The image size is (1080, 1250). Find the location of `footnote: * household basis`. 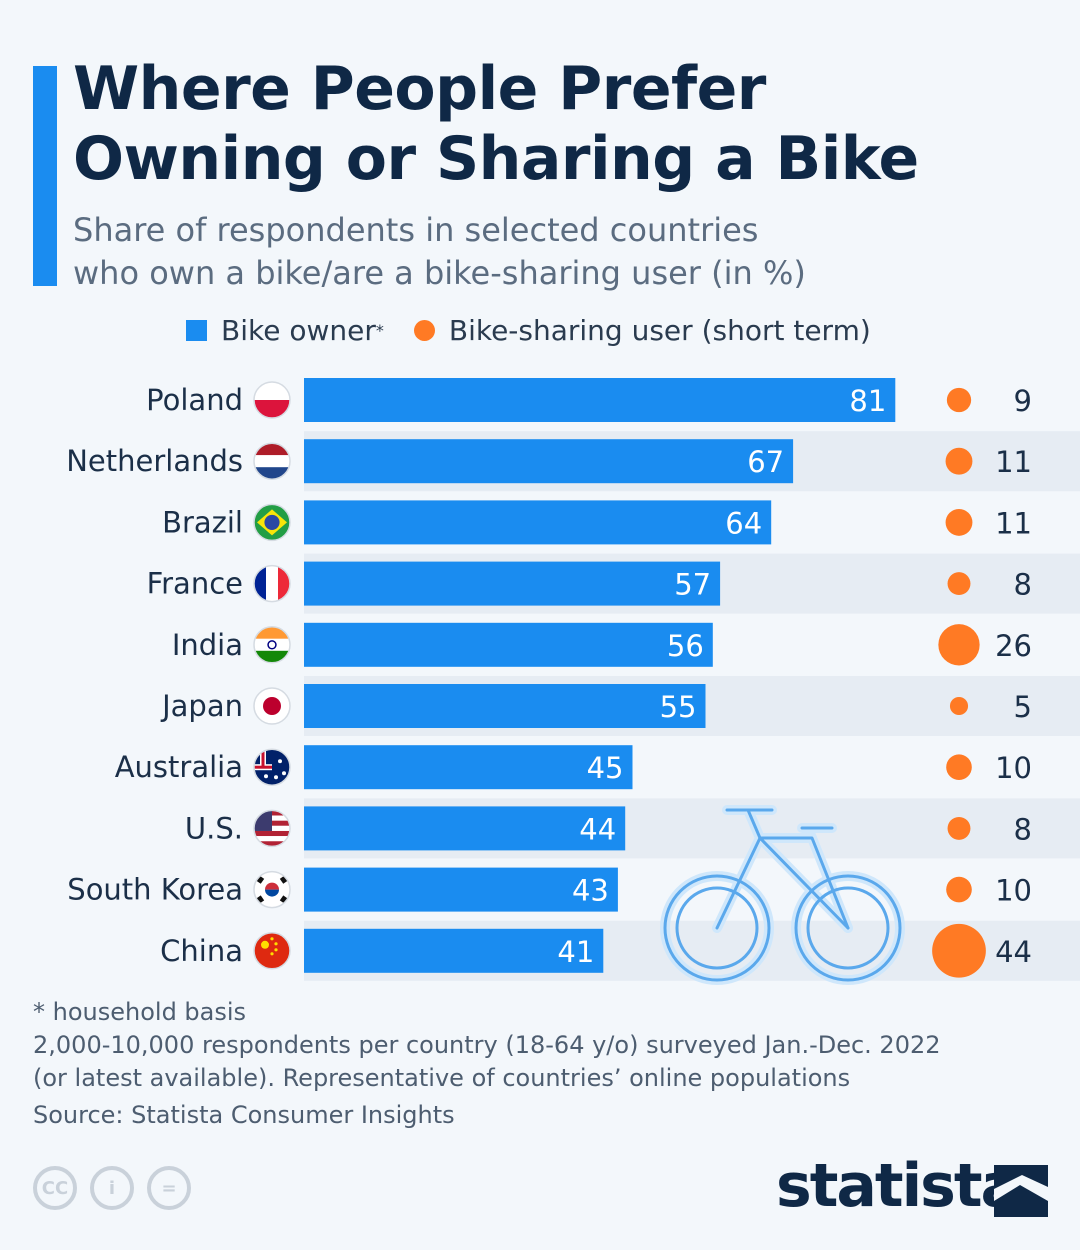

footnote: * household basis is located at coordinates (140, 1012).